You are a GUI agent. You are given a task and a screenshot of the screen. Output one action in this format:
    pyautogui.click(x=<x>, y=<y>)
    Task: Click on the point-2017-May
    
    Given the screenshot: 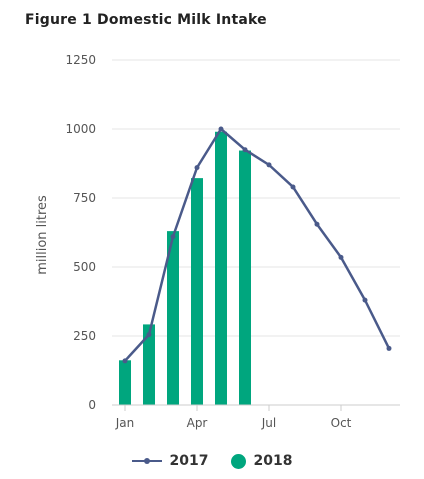 What is the action you would take?
    pyautogui.click(x=221, y=129)
    